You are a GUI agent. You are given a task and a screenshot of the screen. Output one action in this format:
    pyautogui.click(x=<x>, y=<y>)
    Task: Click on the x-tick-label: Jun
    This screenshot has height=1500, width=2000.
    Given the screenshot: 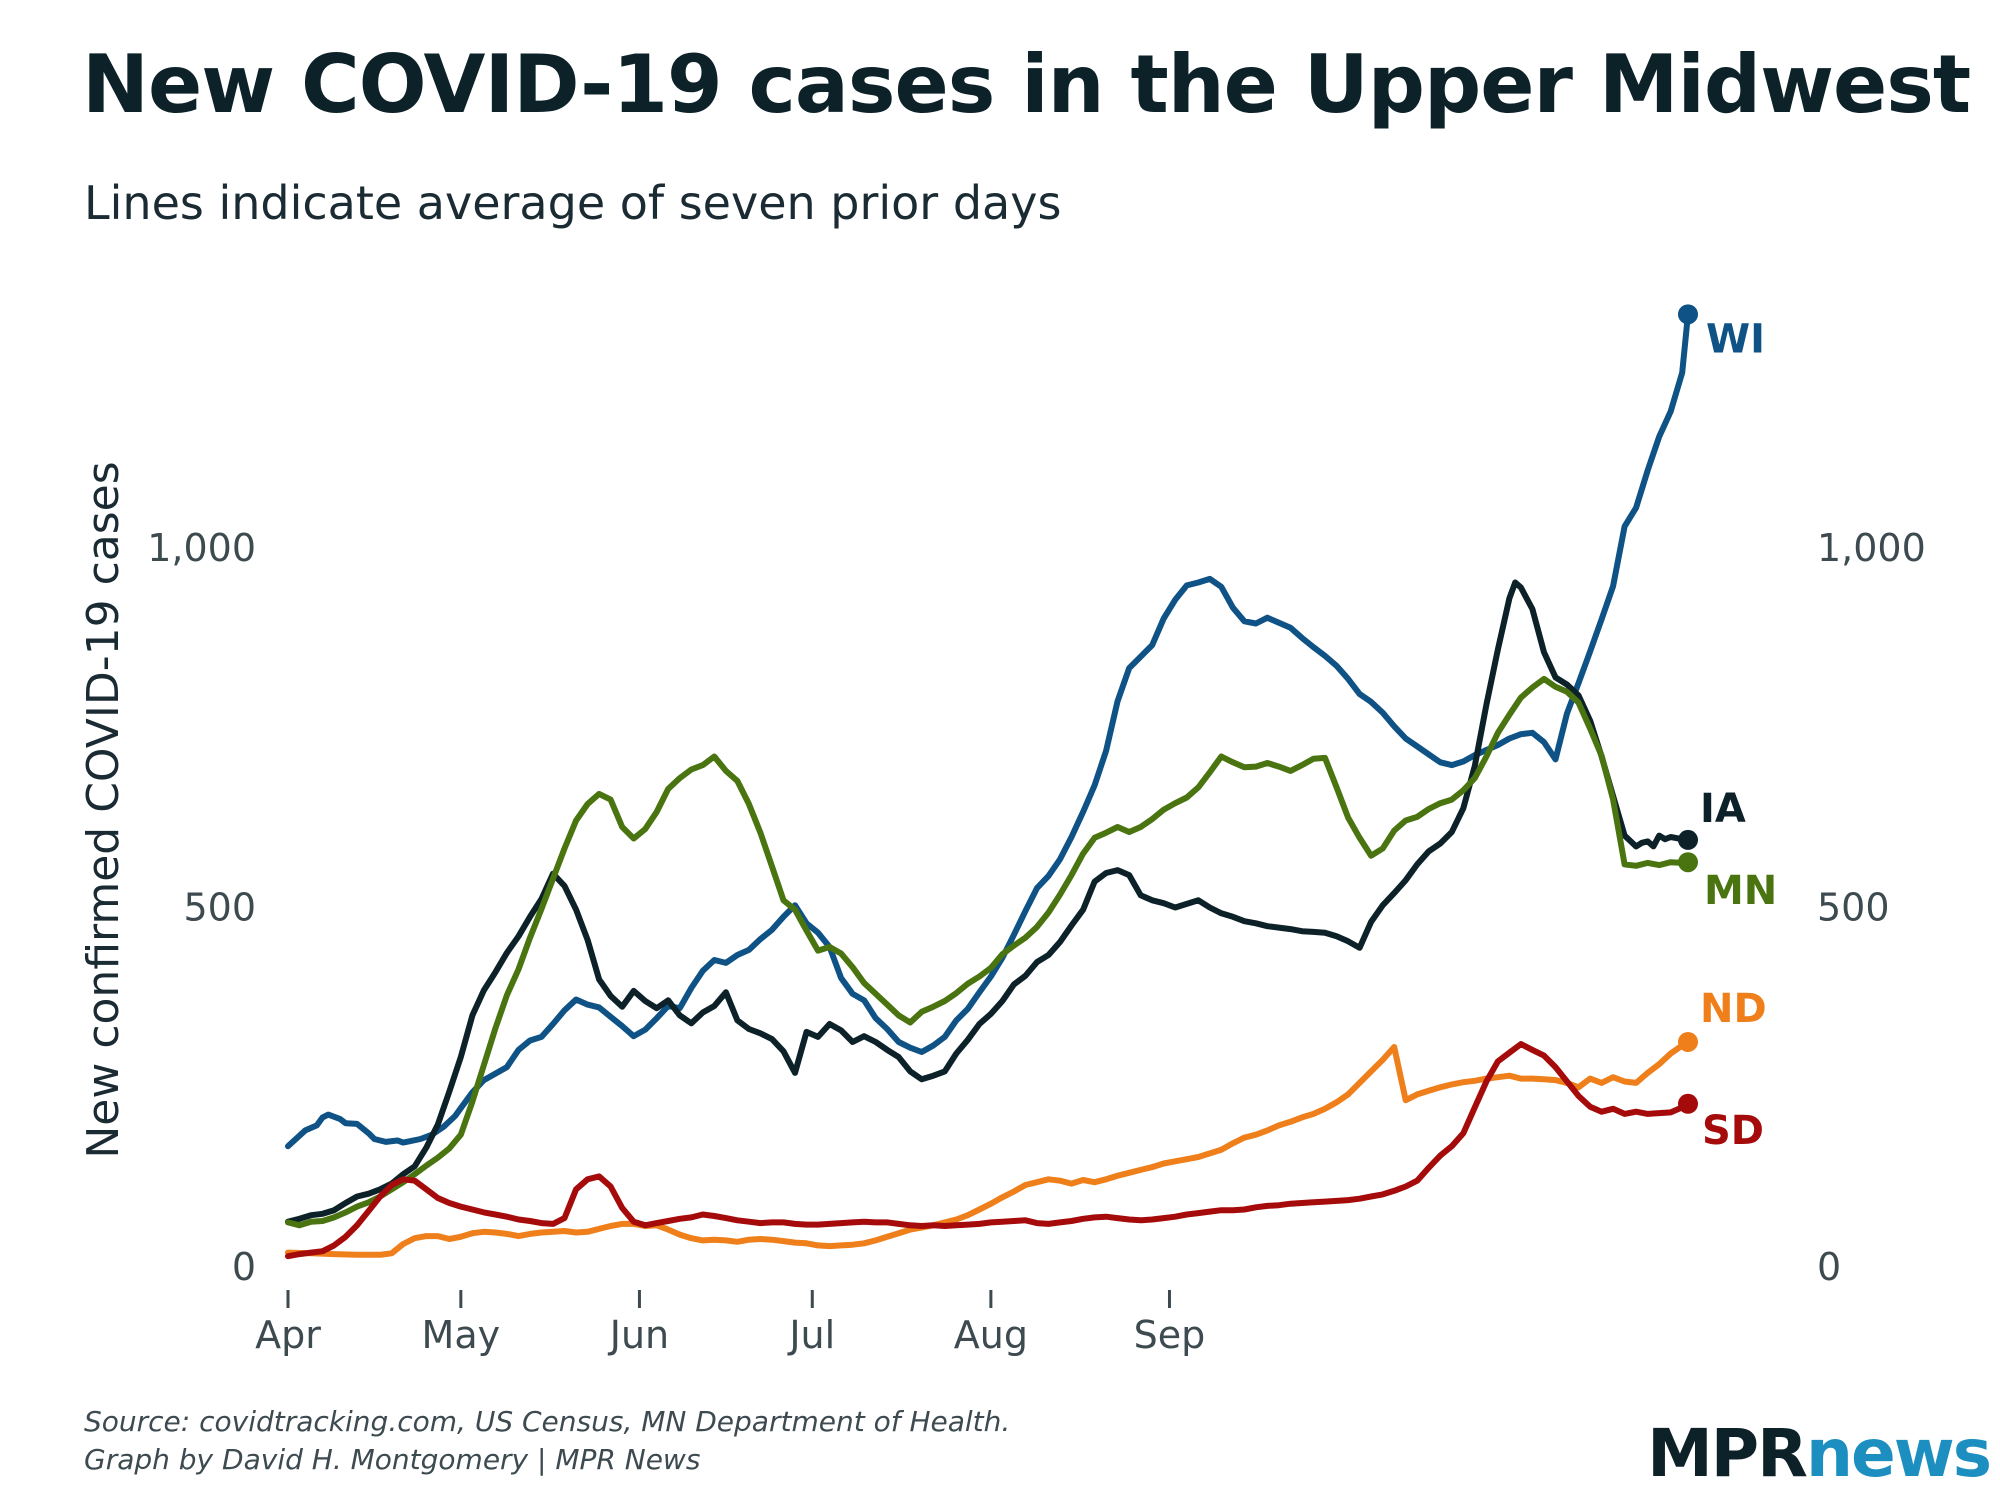 What is the action you would take?
    pyautogui.click(x=638, y=1335)
    